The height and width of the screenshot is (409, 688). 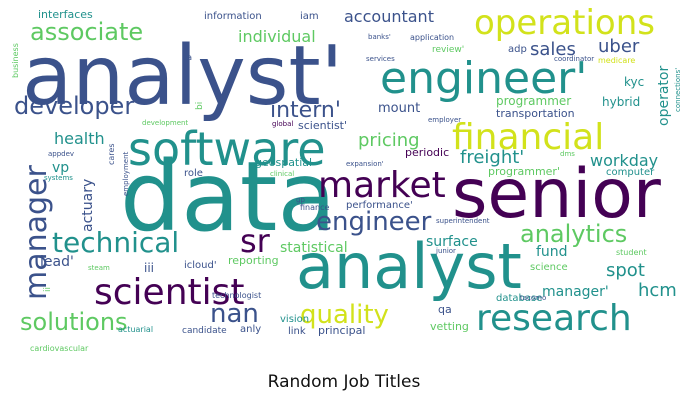 What do you see at coordinates (492, 157) in the screenshot?
I see `word-freight: freight'` at bounding box center [492, 157].